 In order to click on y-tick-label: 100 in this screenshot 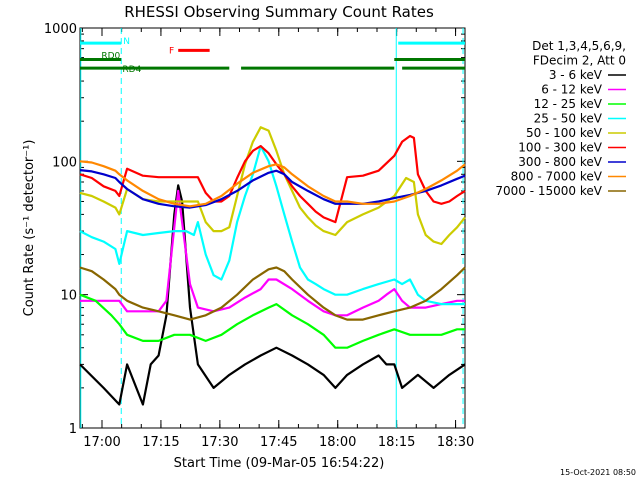, I will do `click(64, 162)`.